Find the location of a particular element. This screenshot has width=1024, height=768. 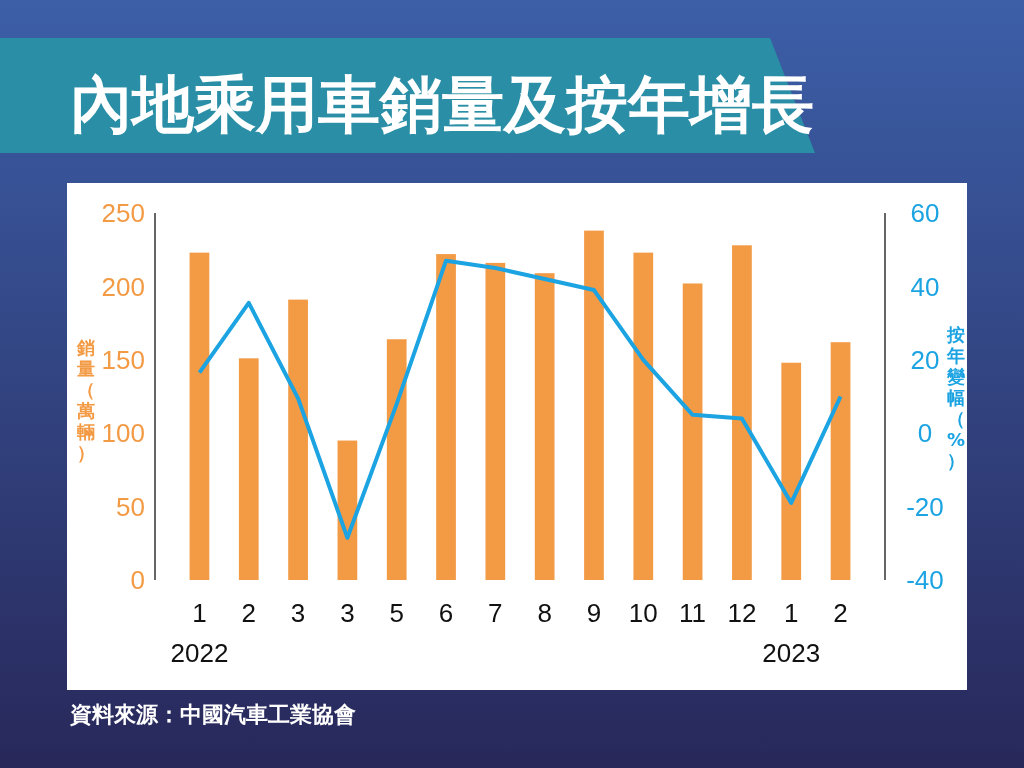

x-tick-label: 1 2022 is located at coordinates (199, 633).